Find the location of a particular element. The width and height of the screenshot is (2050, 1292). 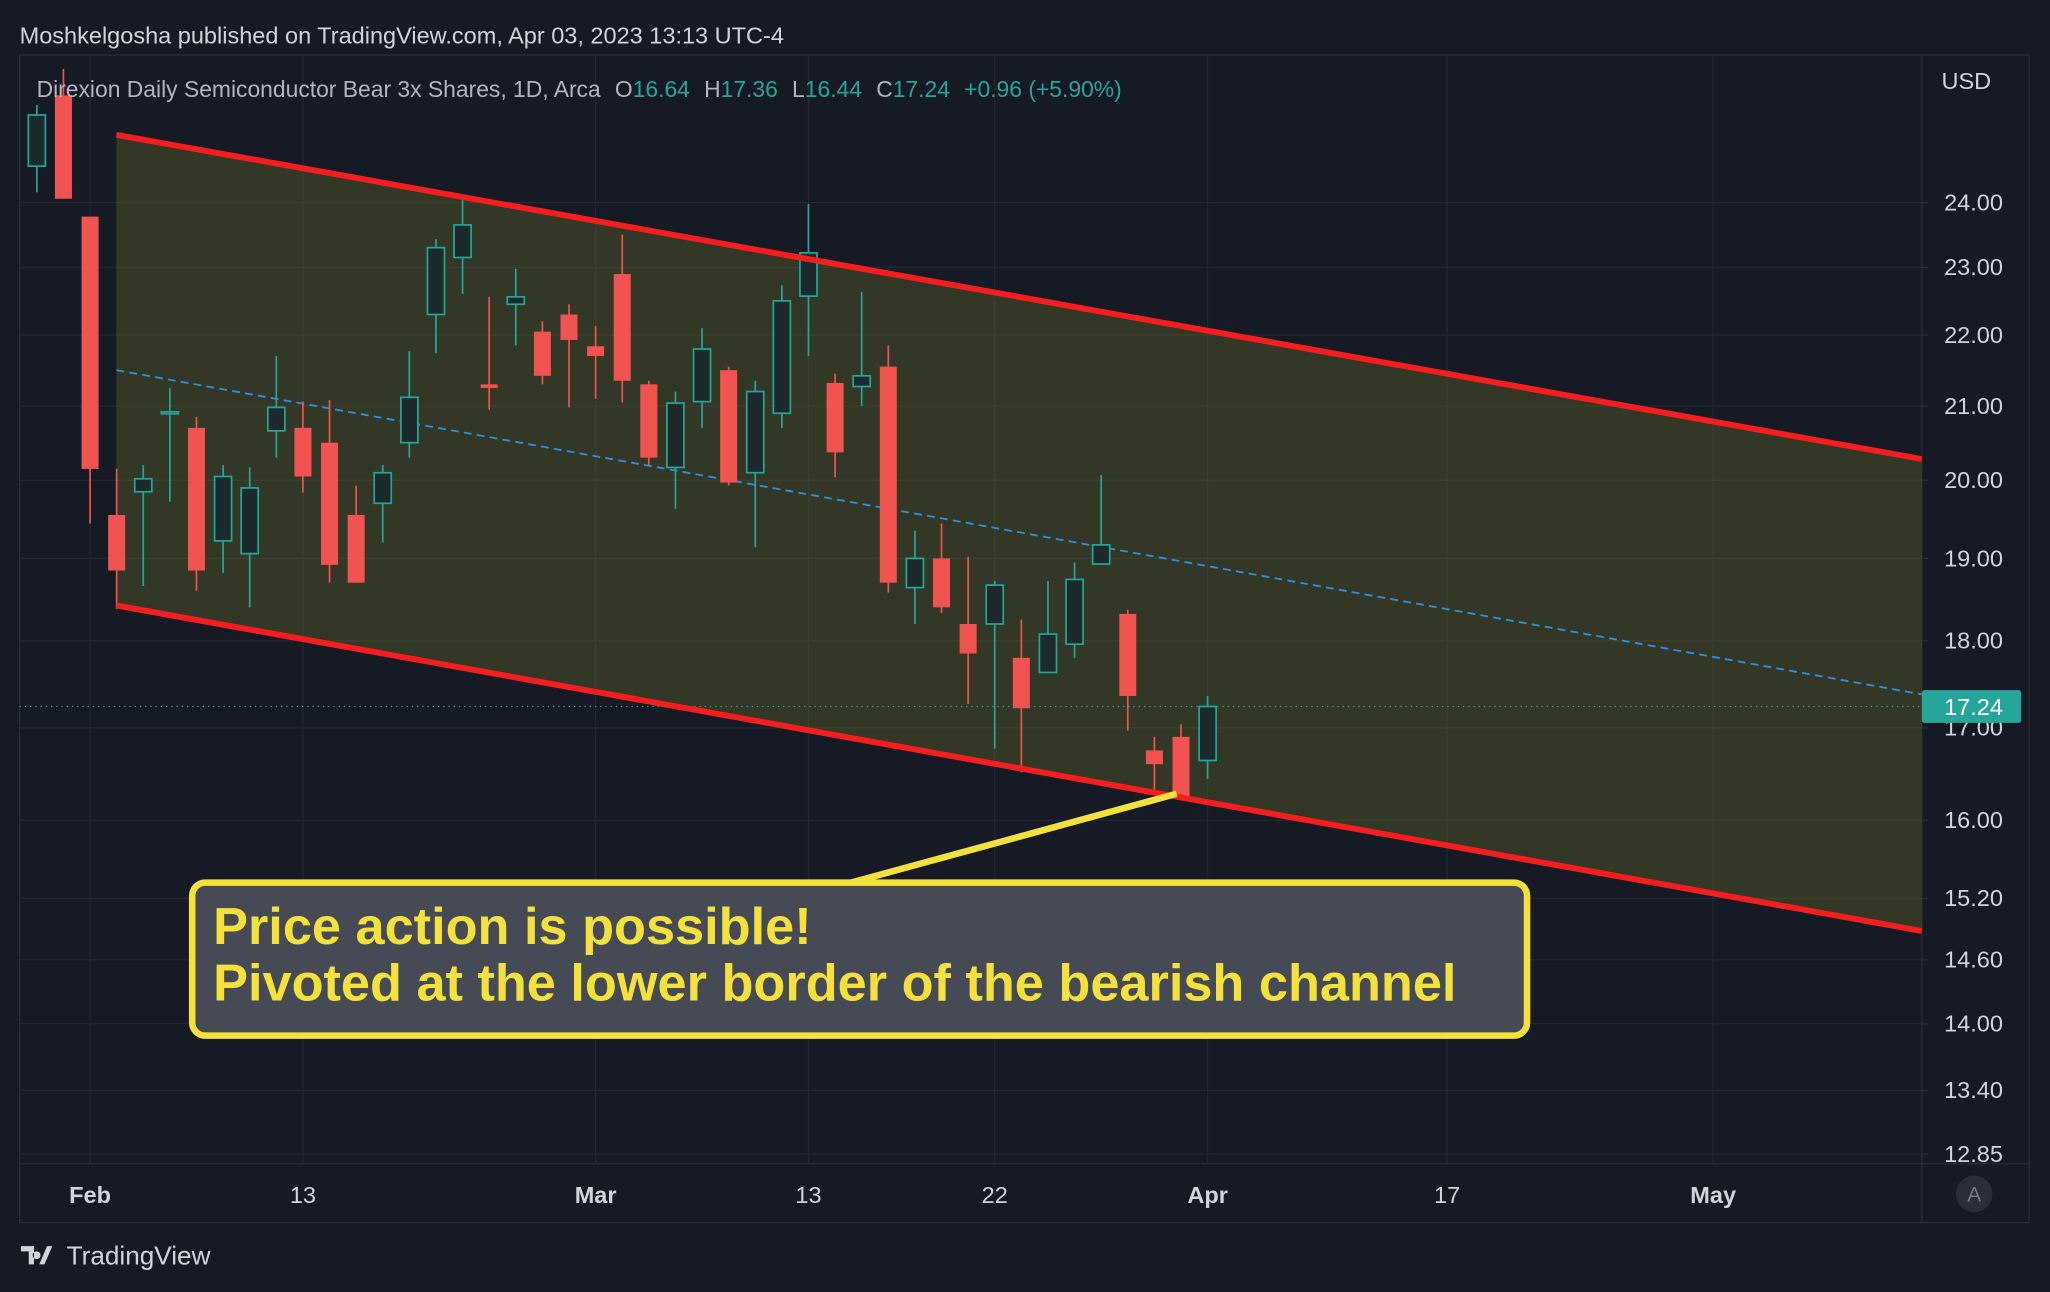

legend-key: C is located at coordinates (884, 89).